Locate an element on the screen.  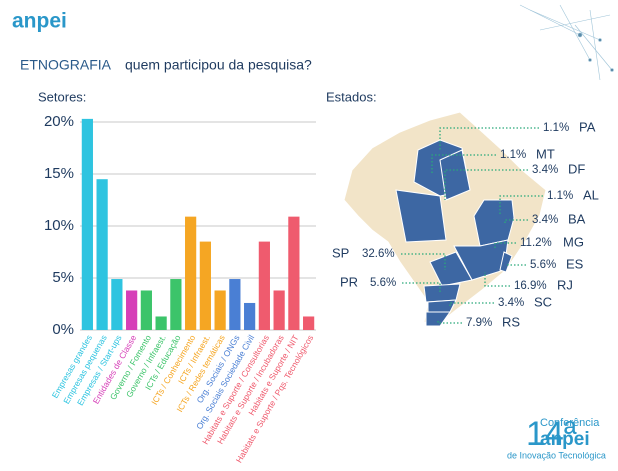
state-value: 32.6% is located at coordinates (378, 254).